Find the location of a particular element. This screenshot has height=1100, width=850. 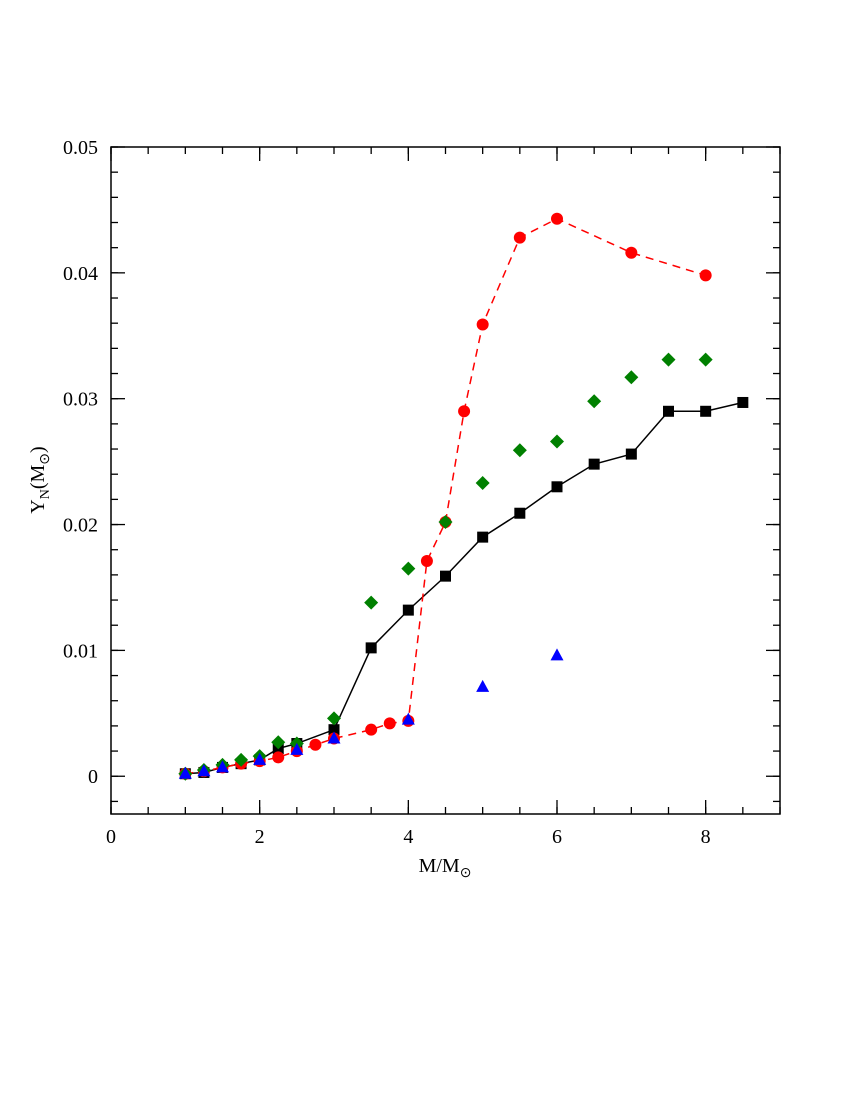

y-tick-label: 0.02 is located at coordinates (80, 526).